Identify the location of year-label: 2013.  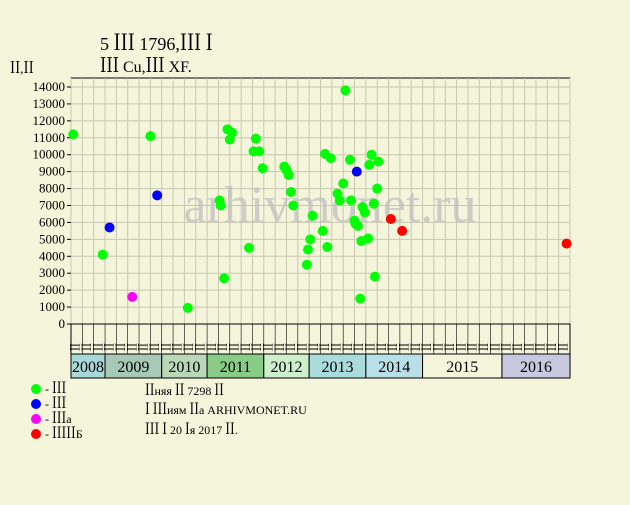
(338, 367).